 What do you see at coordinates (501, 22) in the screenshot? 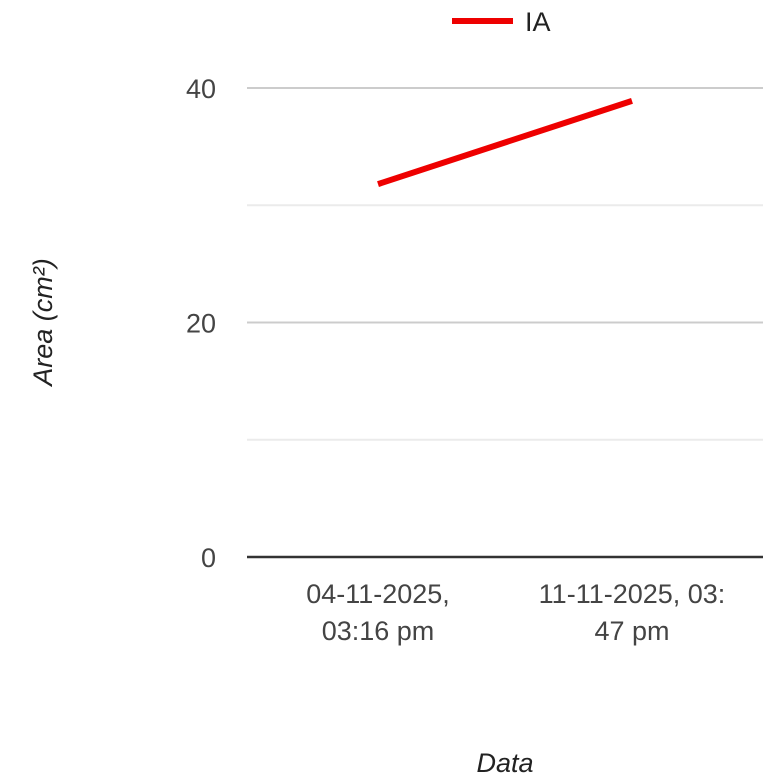
I see `legend: IA` at bounding box center [501, 22].